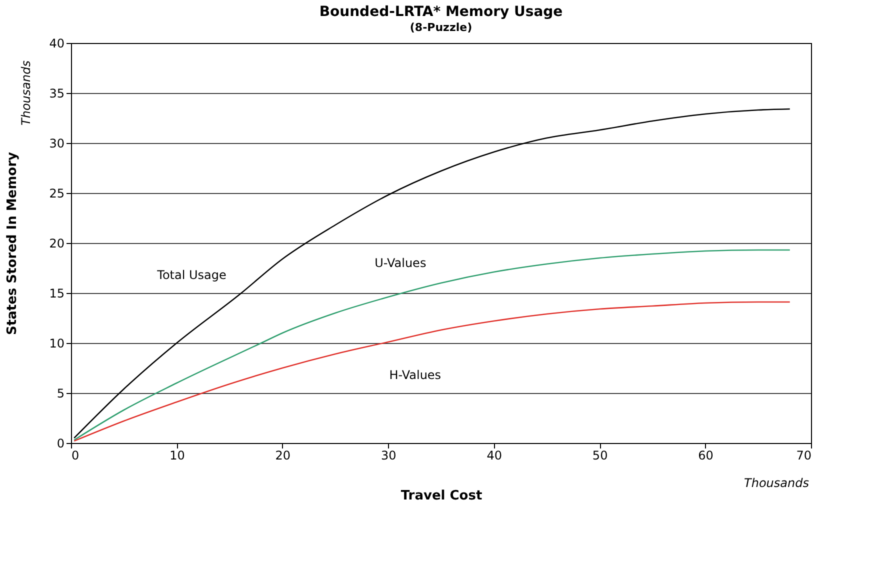  I want to click on y-tick-label: 25, so click(56, 193).